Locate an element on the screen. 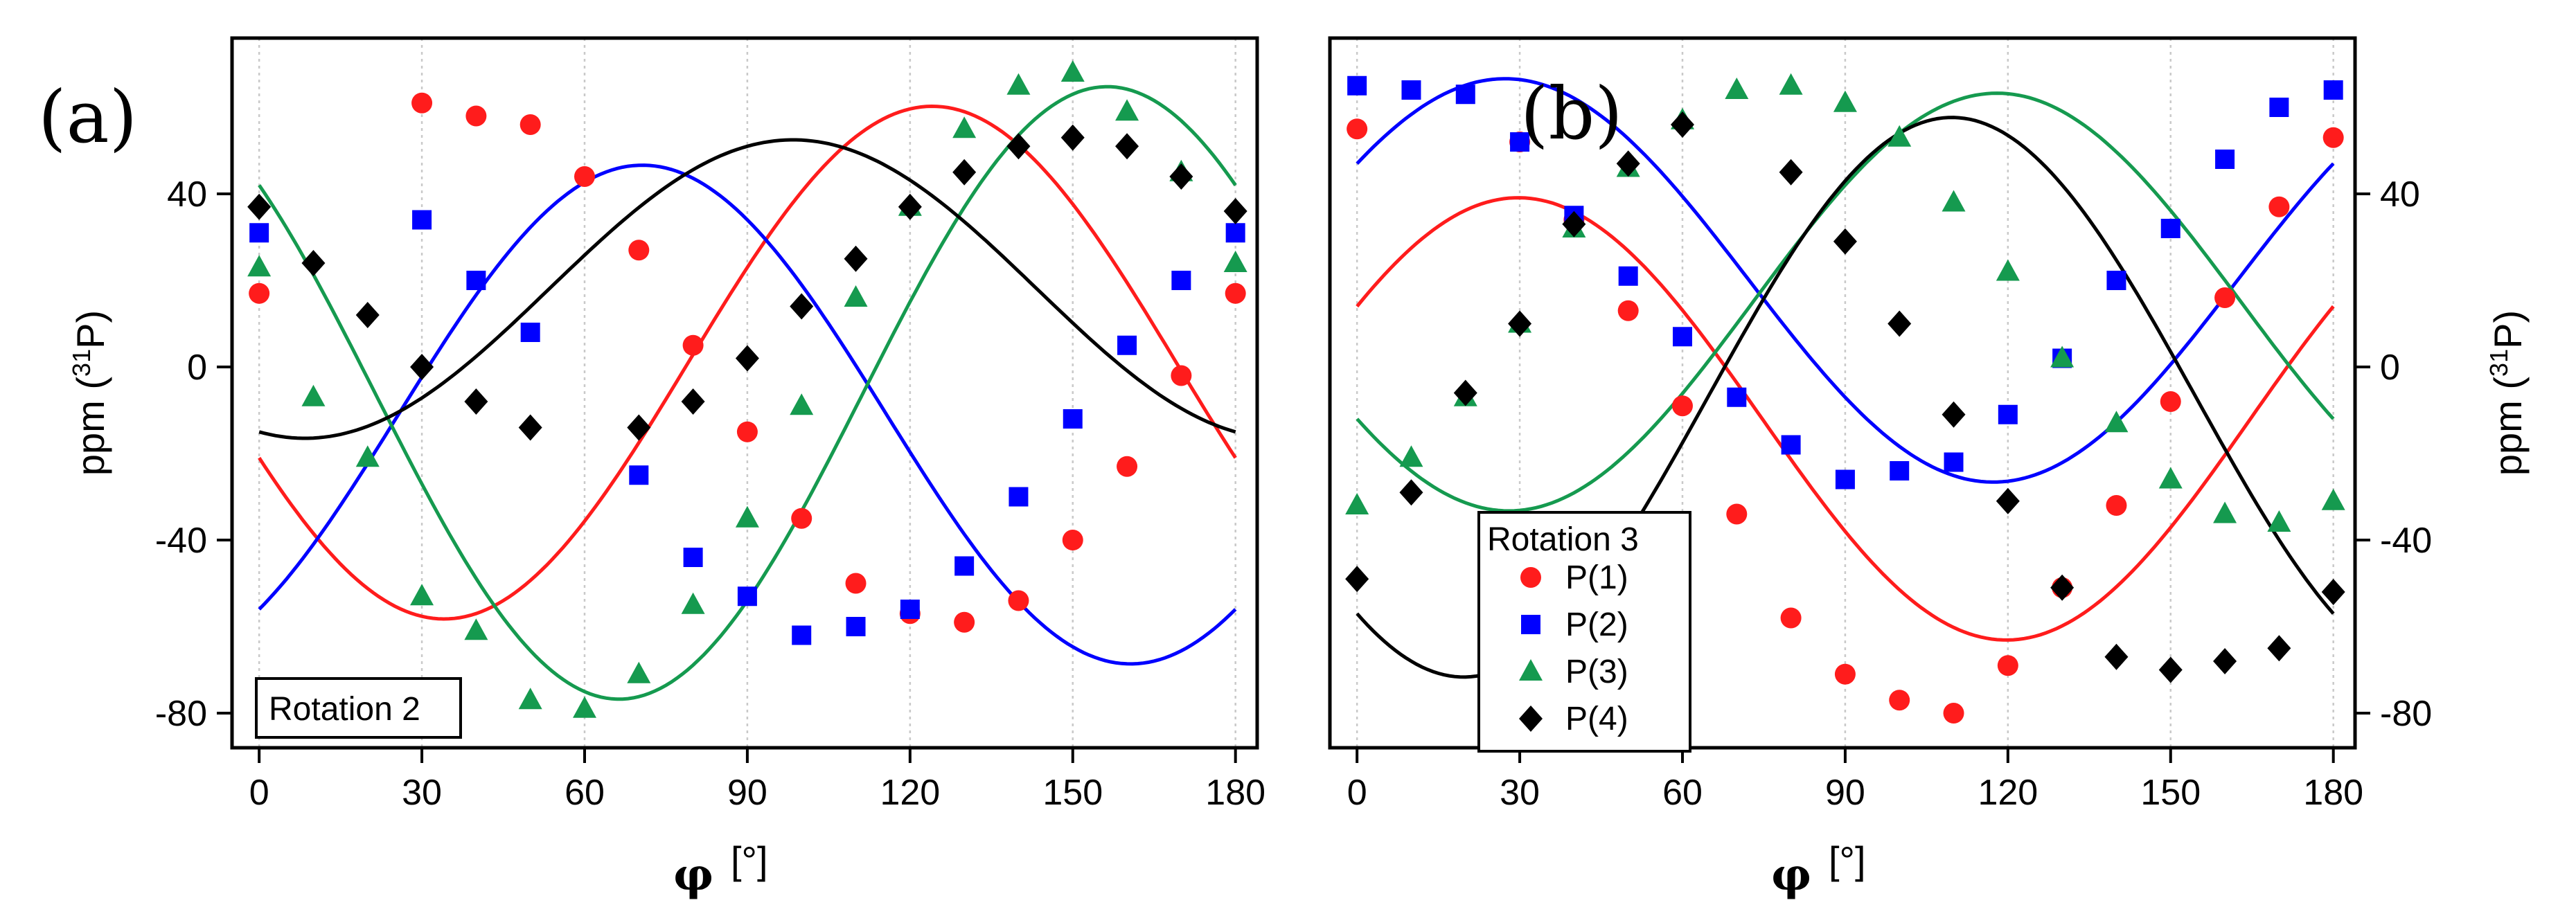 The image size is (2576, 916). legend-box-a is located at coordinates (358, 708).